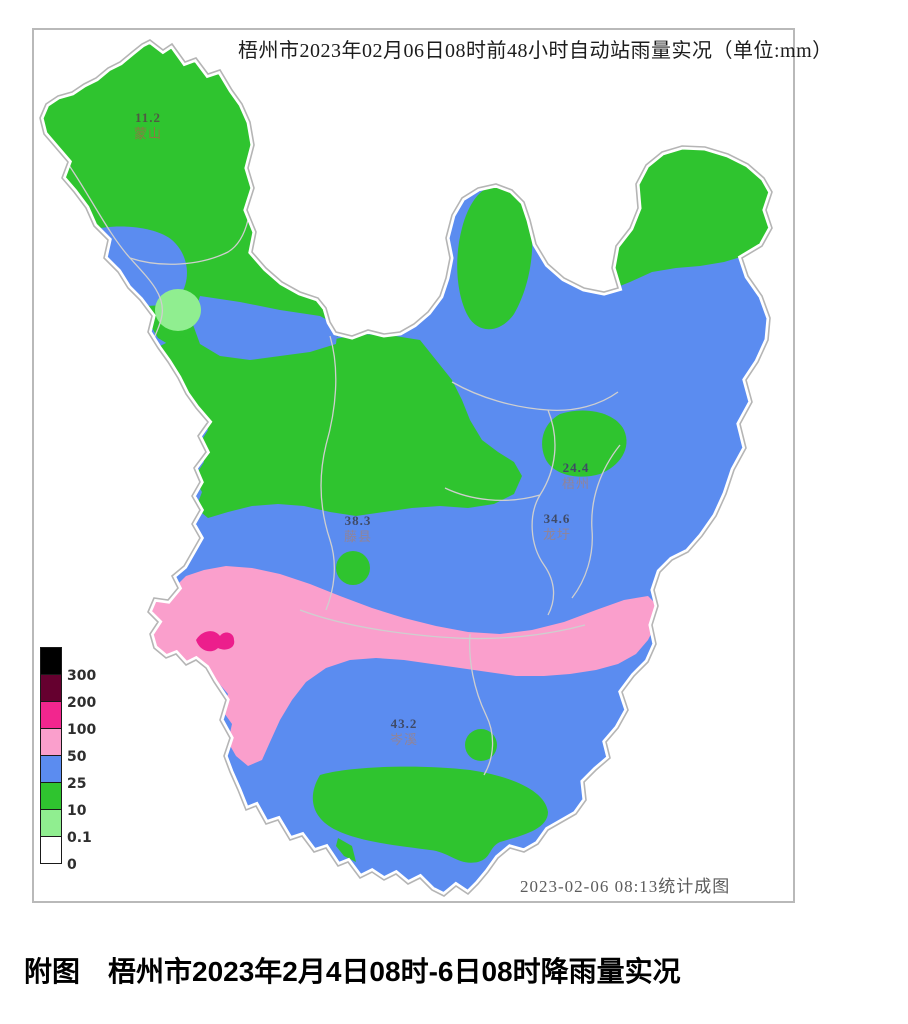 This screenshot has width=908, height=1024. I want to click on station-name: 梧州, so click(576, 484).